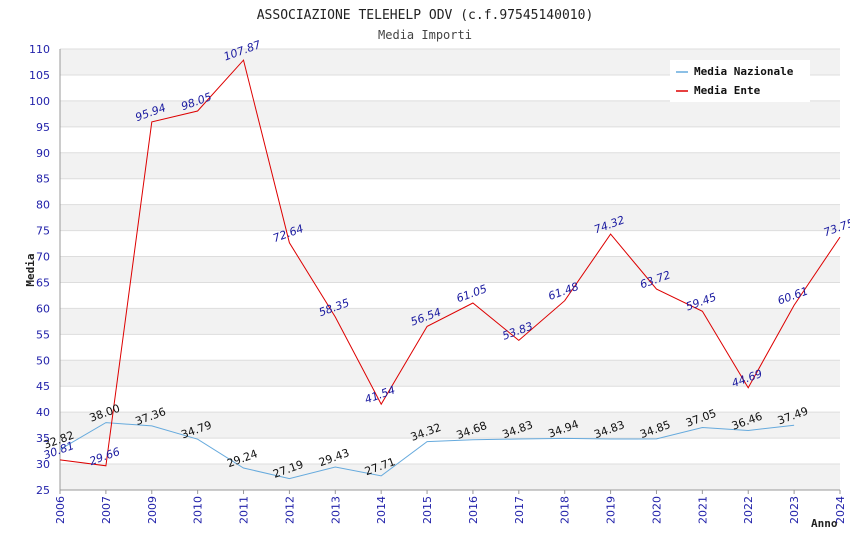 This screenshot has width=850, height=550. Describe the element at coordinates (43, 153) in the screenshot. I see `y-tick-label: 90` at that location.